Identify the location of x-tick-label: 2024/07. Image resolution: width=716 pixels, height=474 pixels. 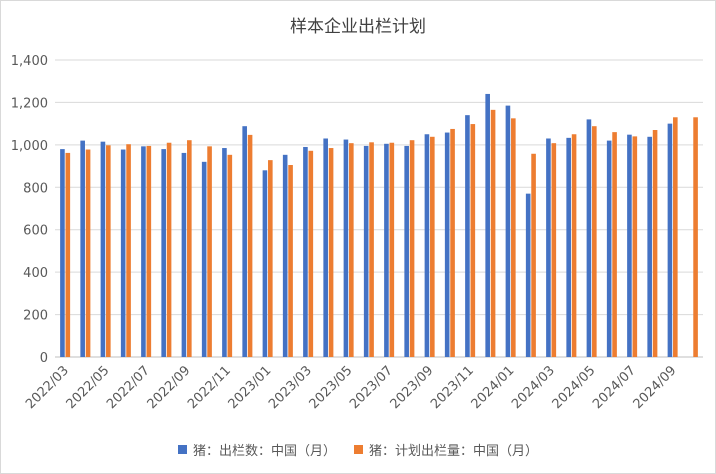
(614, 387).